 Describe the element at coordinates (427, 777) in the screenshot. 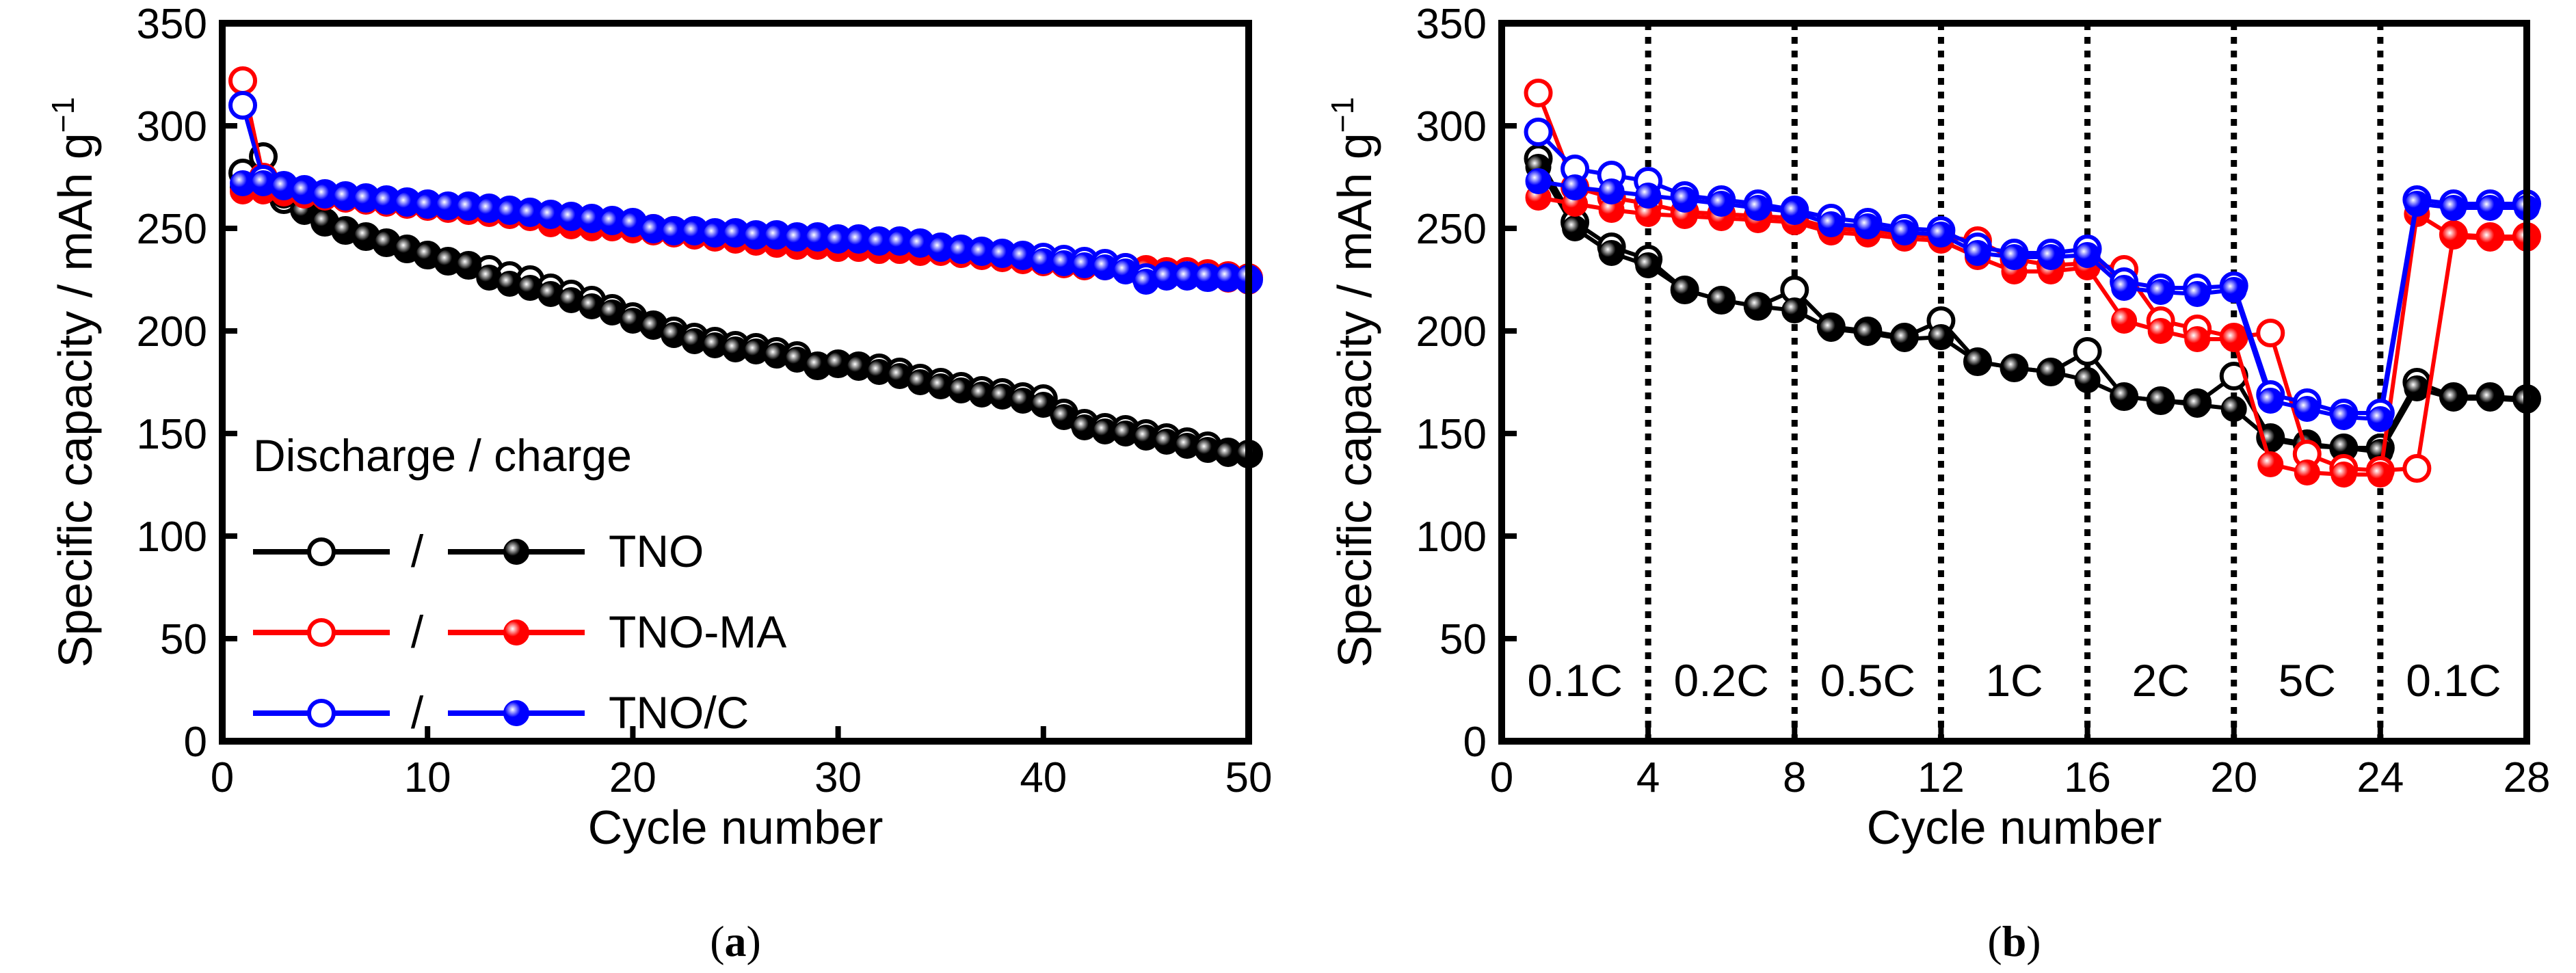

I see `x-tick-label-1: 10` at that location.